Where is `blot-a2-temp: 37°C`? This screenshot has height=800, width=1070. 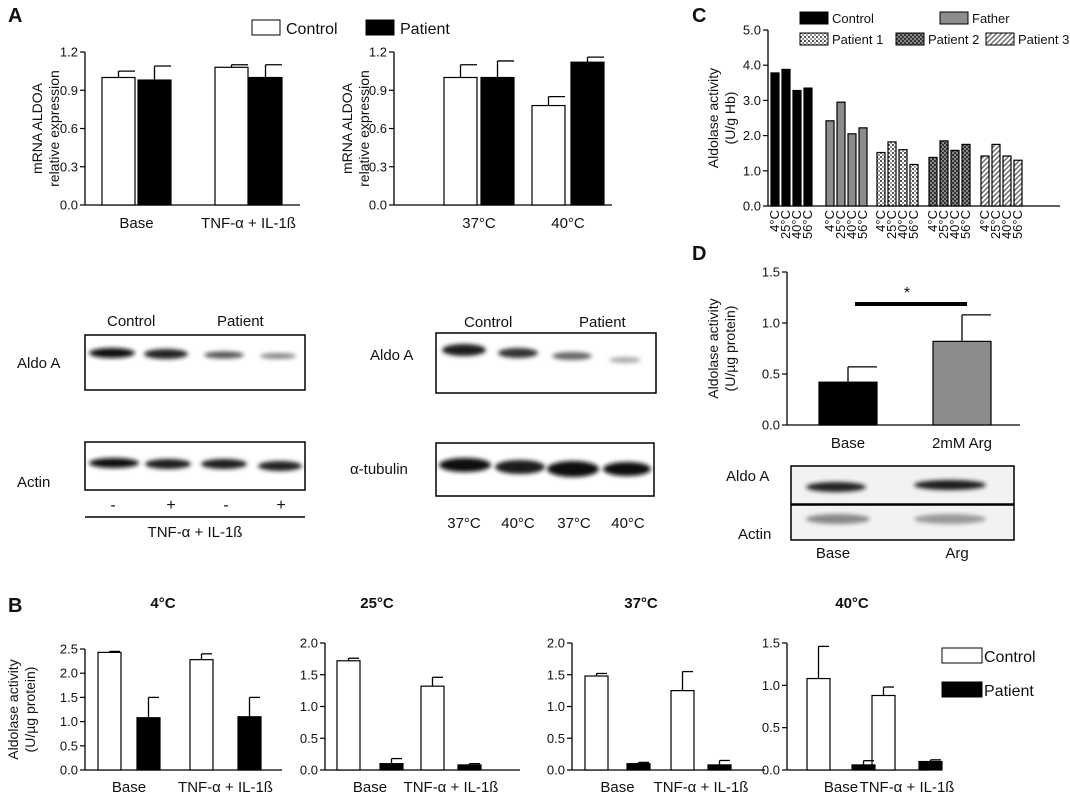
blot-a2-temp: 37°C is located at coordinates (464, 523).